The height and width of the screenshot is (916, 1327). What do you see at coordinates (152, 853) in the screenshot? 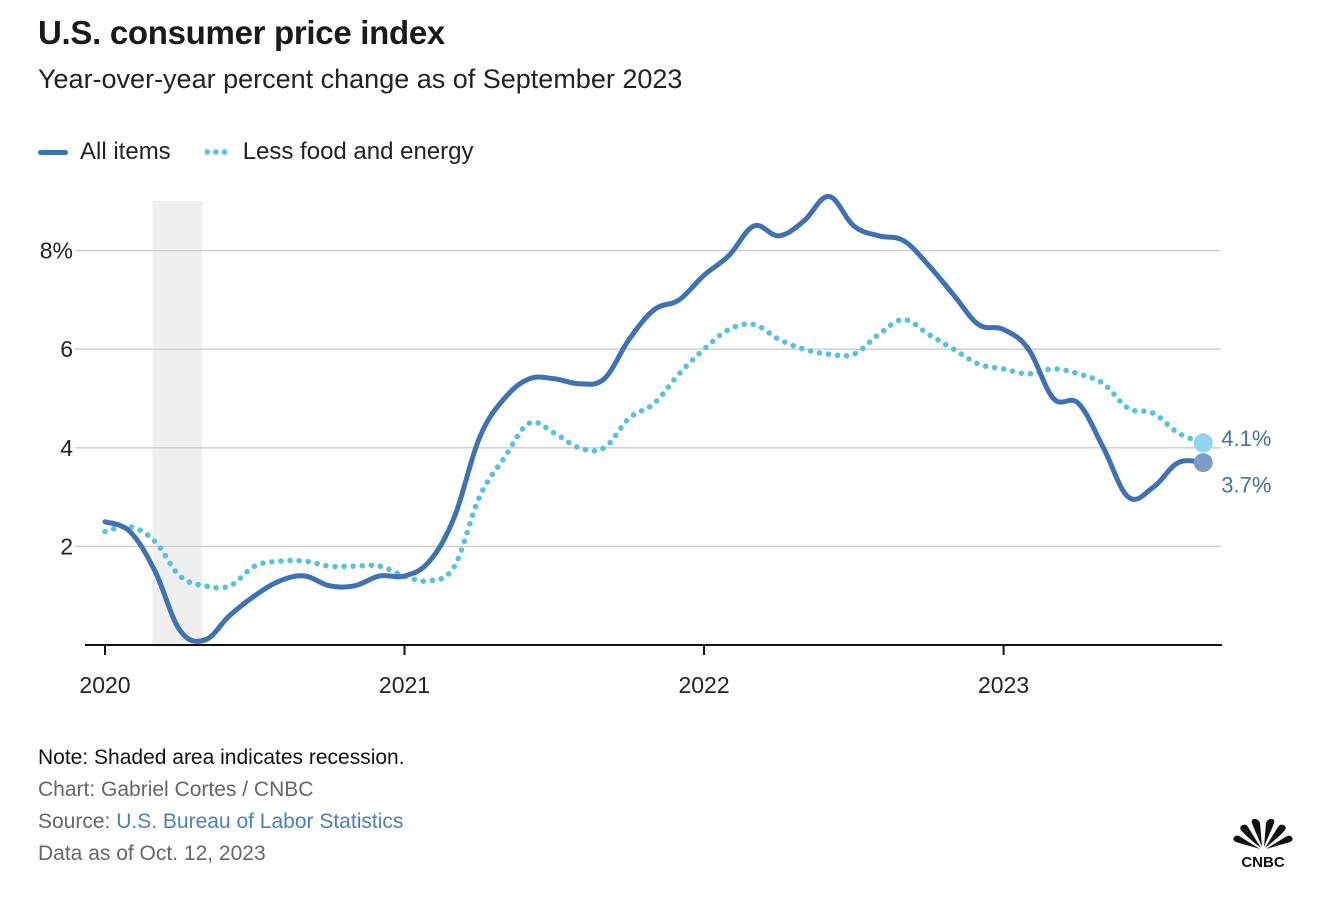
I see `data-as-of: Data as of Oct. 12, 2023` at bounding box center [152, 853].